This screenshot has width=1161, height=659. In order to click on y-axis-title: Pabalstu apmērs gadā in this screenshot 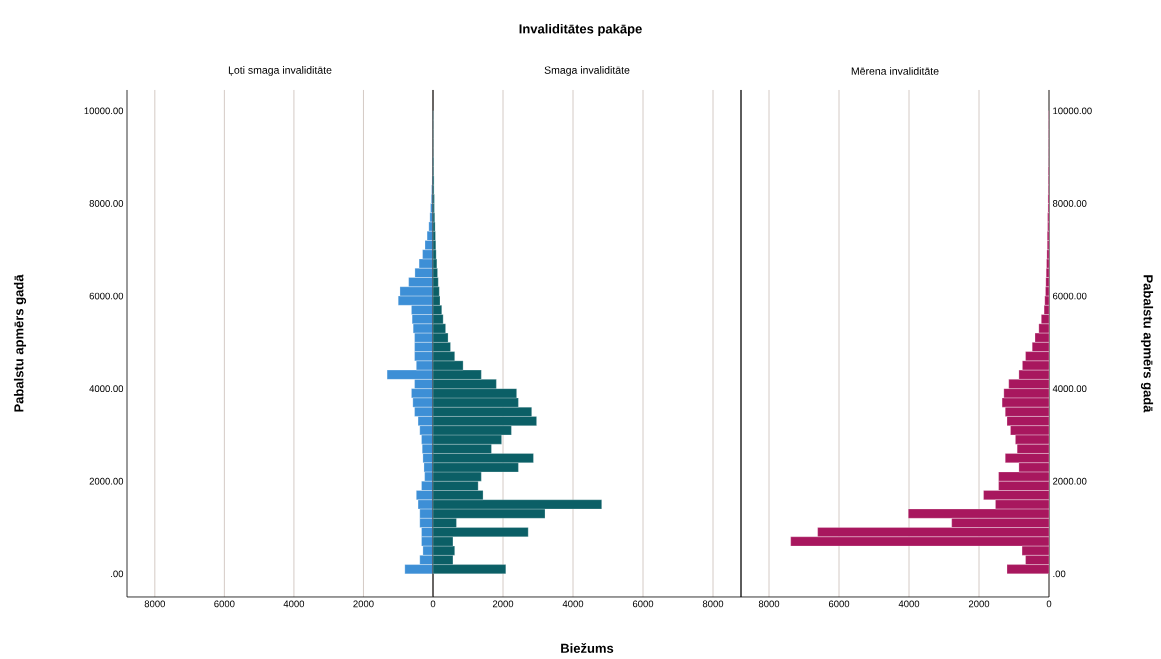, I will do `click(20, 343)`.